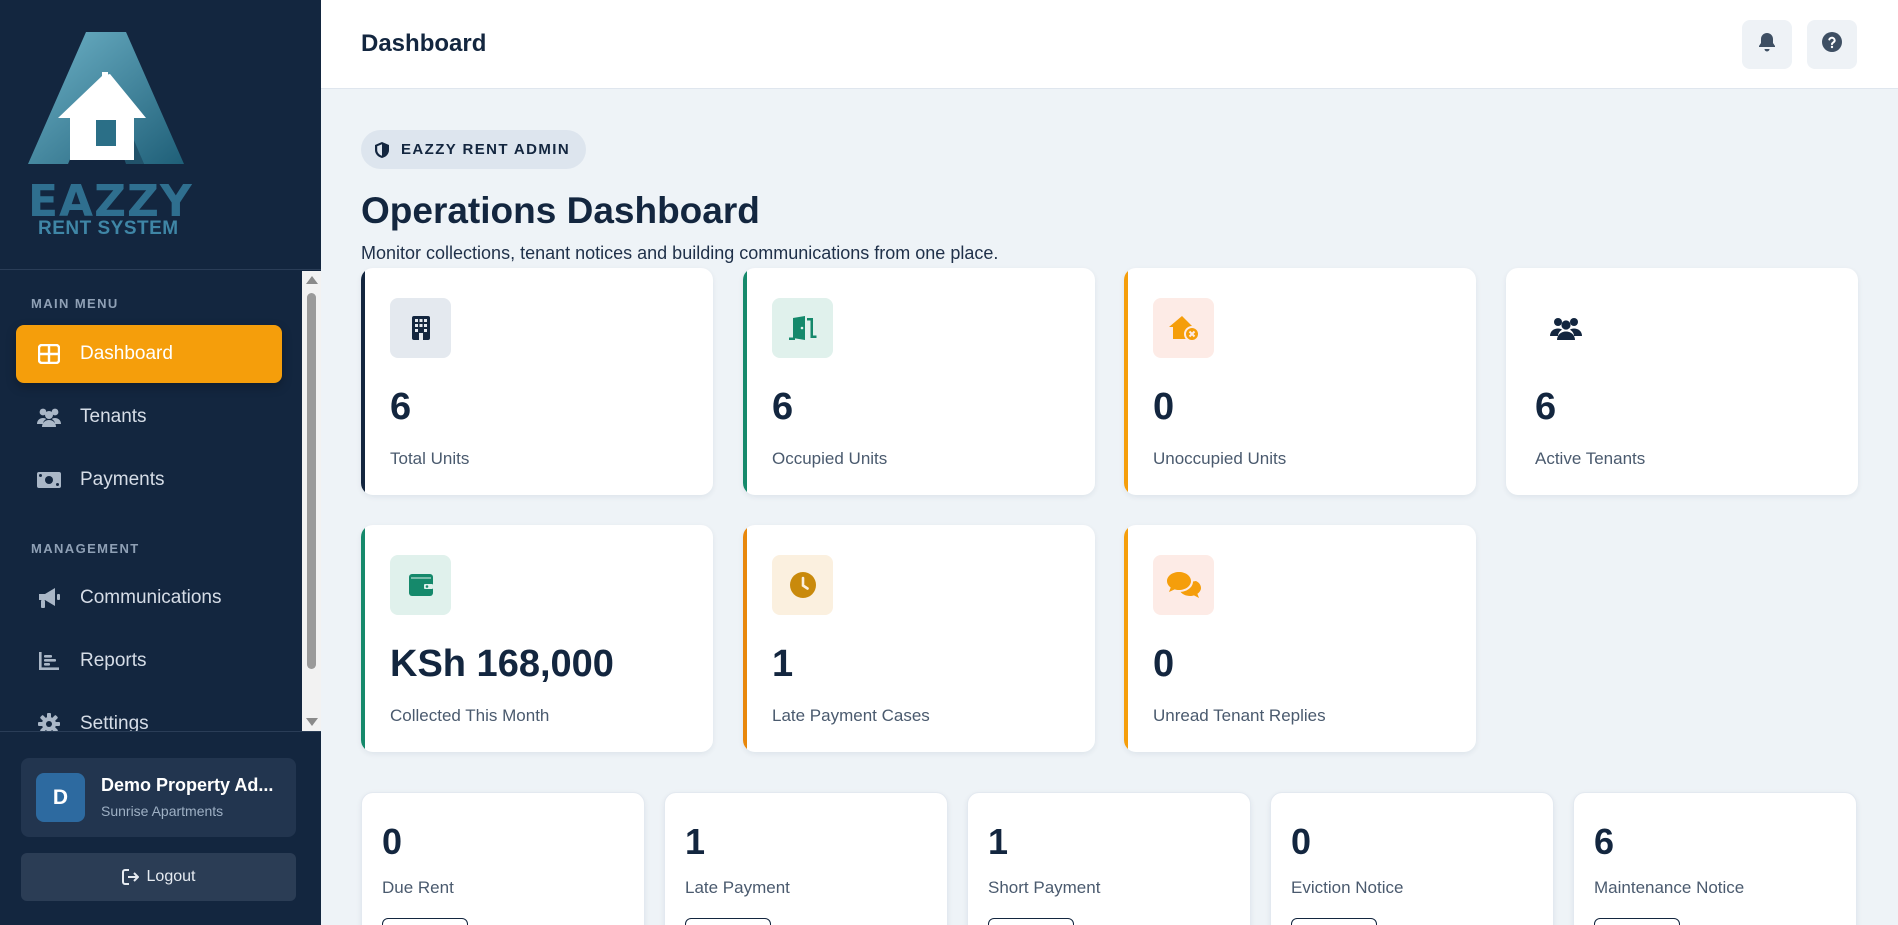 The height and width of the screenshot is (925, 1898). I want to click on divider, so click(160, 731).